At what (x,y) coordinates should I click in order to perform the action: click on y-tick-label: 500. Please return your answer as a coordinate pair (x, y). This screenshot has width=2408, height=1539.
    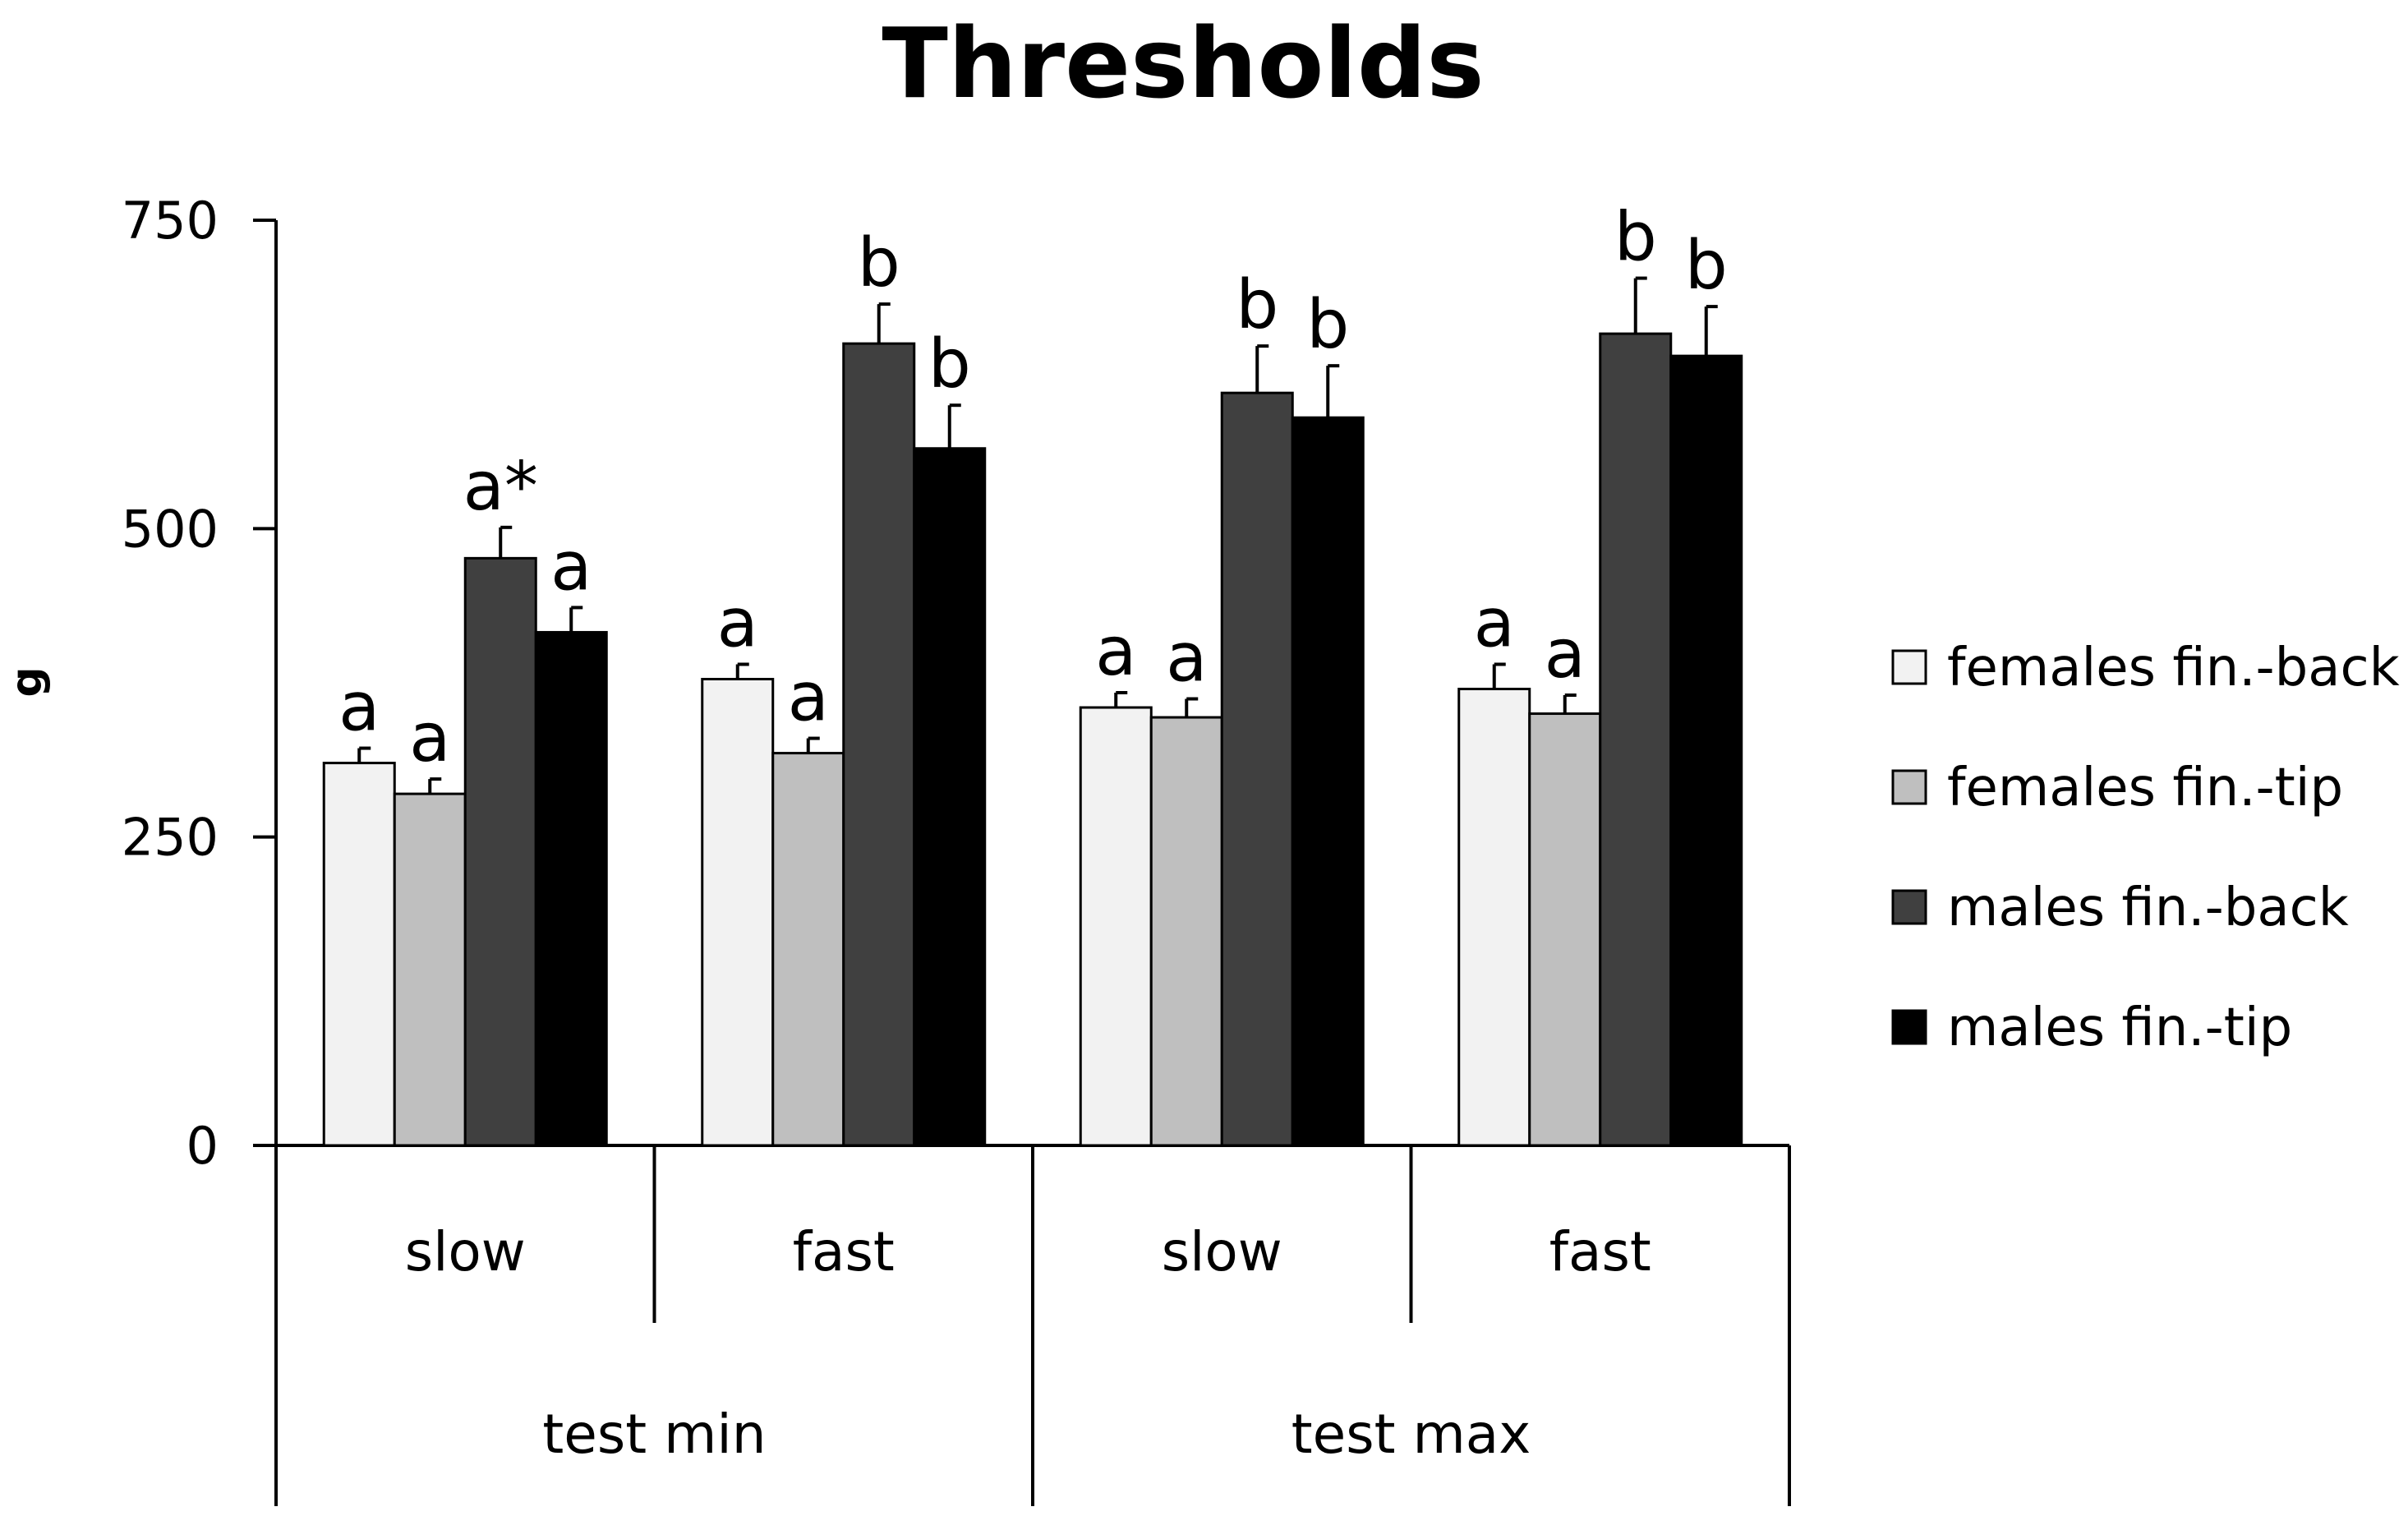
    Looking at the image, I should click on (170, 529).